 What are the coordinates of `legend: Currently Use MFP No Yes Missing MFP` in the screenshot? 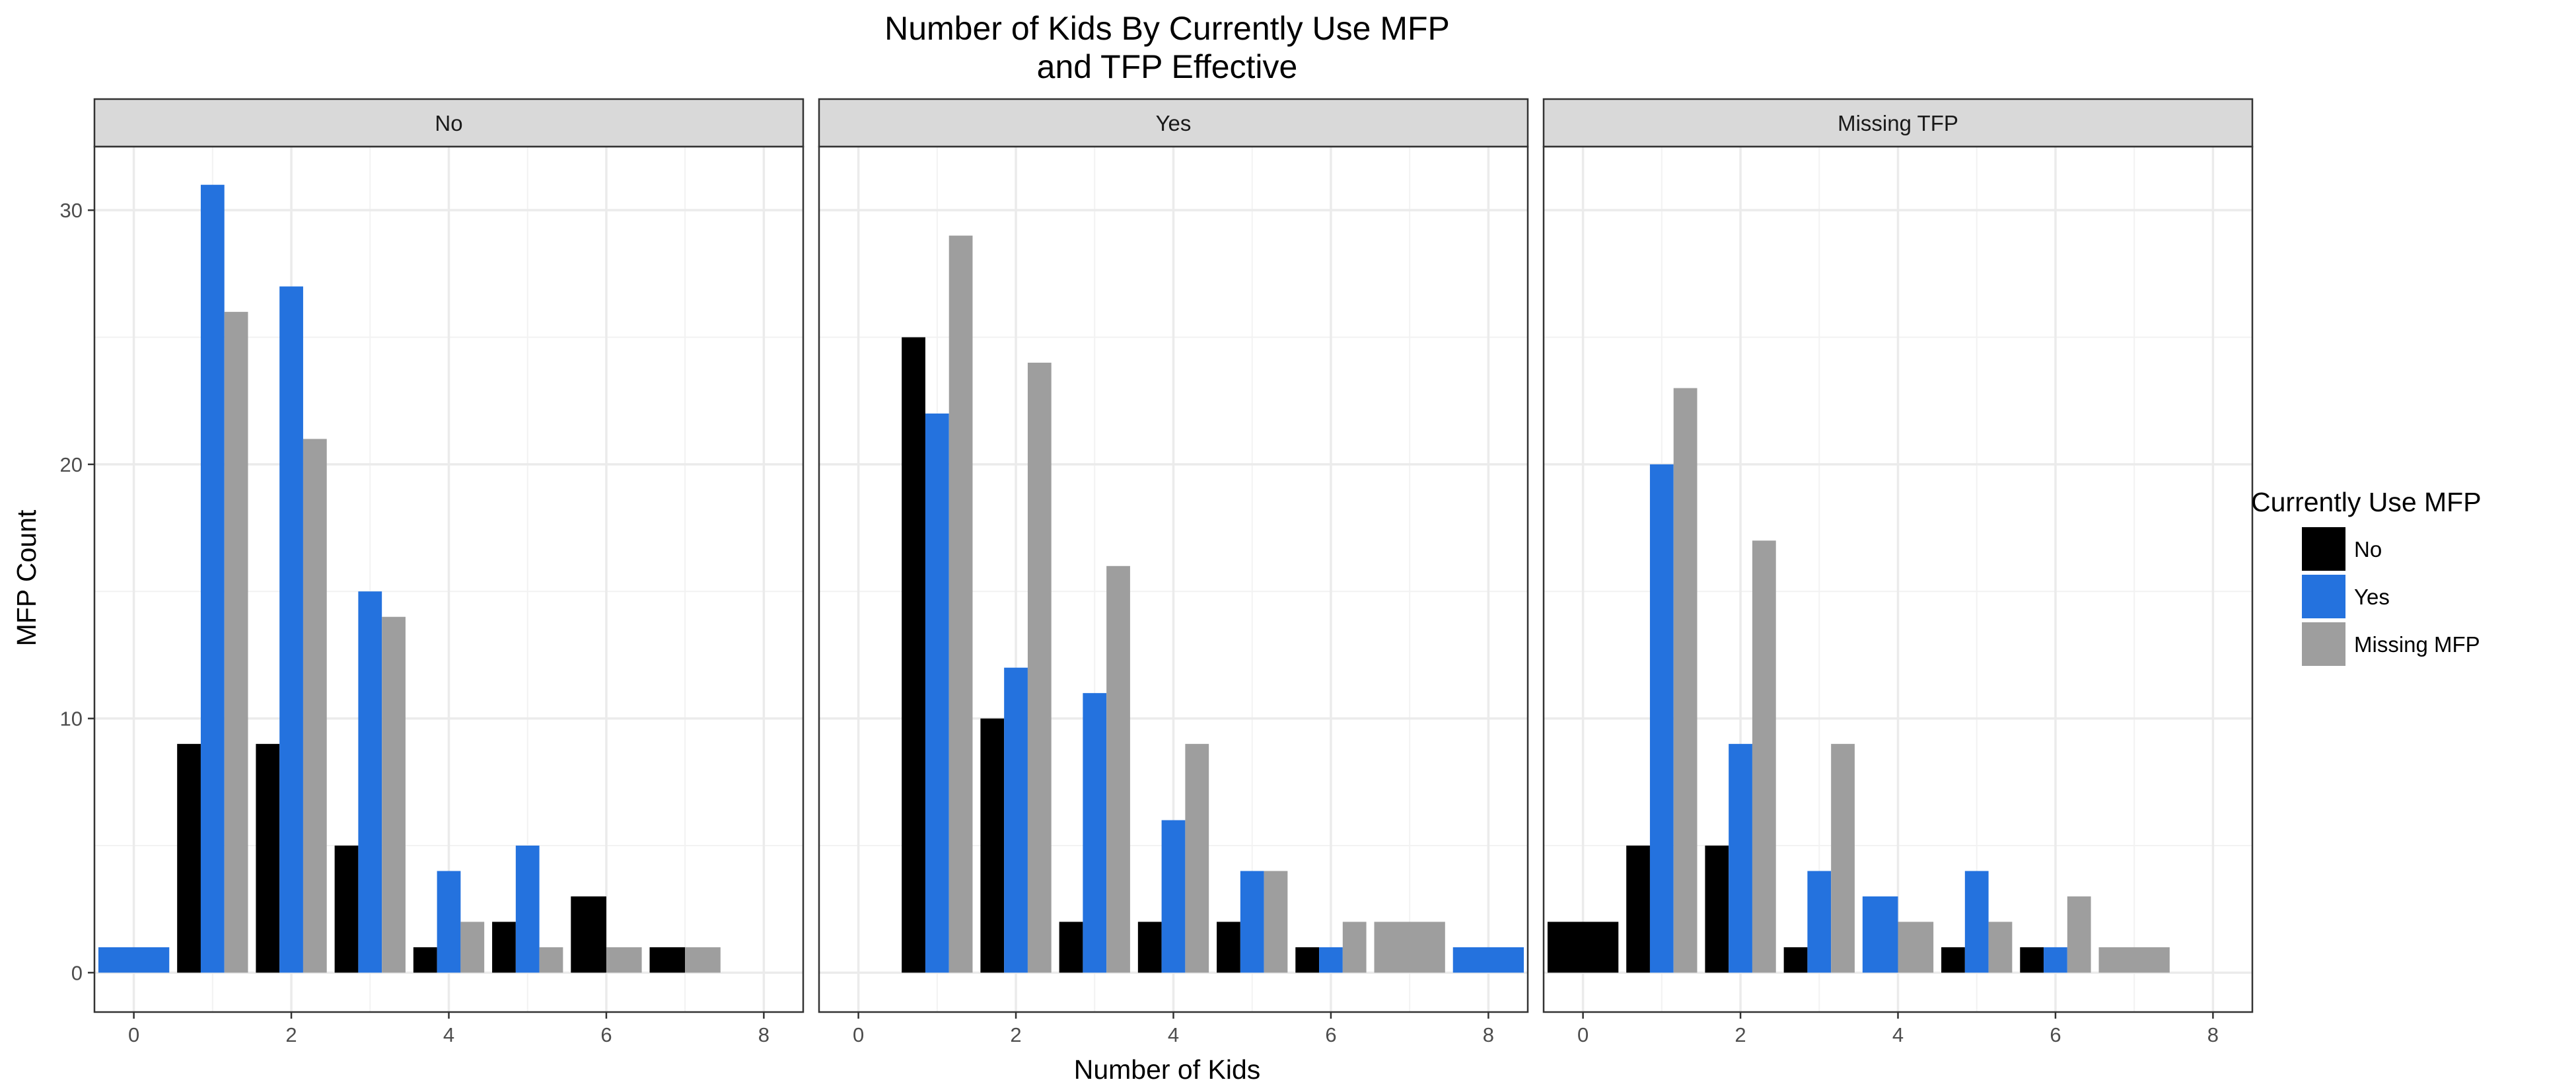 It's located at (2366, 577).